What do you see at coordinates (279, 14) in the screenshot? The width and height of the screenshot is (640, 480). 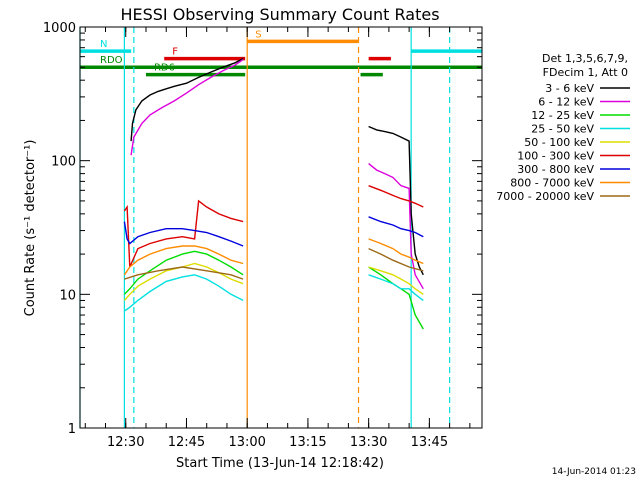 I see `chart-title: HESSI Observing Summary Count Rates` at bounding box center [279, 14].